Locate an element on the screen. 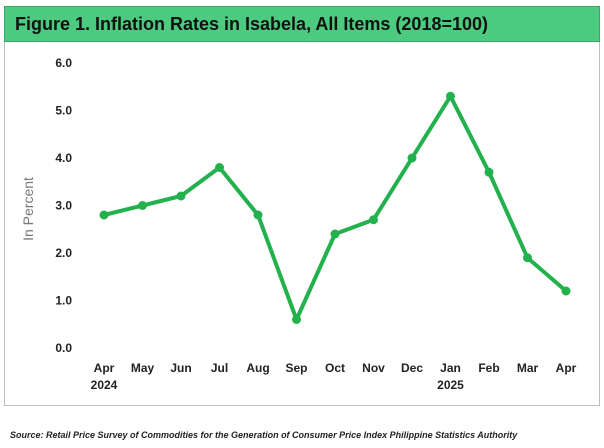 The height and width of the screenshot is (448, 604). x-tick-label: Nov is located at coordinates (373, 368).